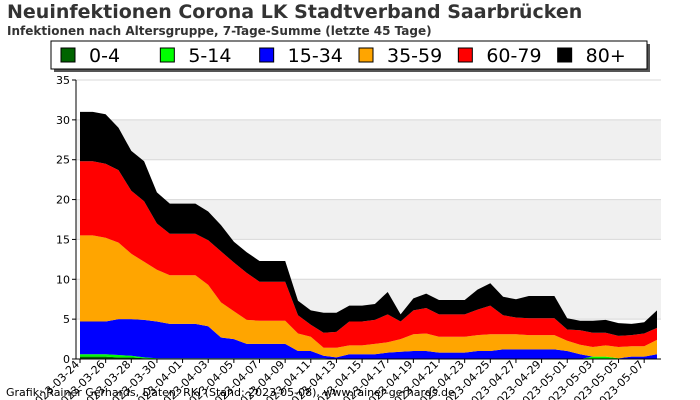  I want to click on legend-label: 35-59, so click(414, 56).